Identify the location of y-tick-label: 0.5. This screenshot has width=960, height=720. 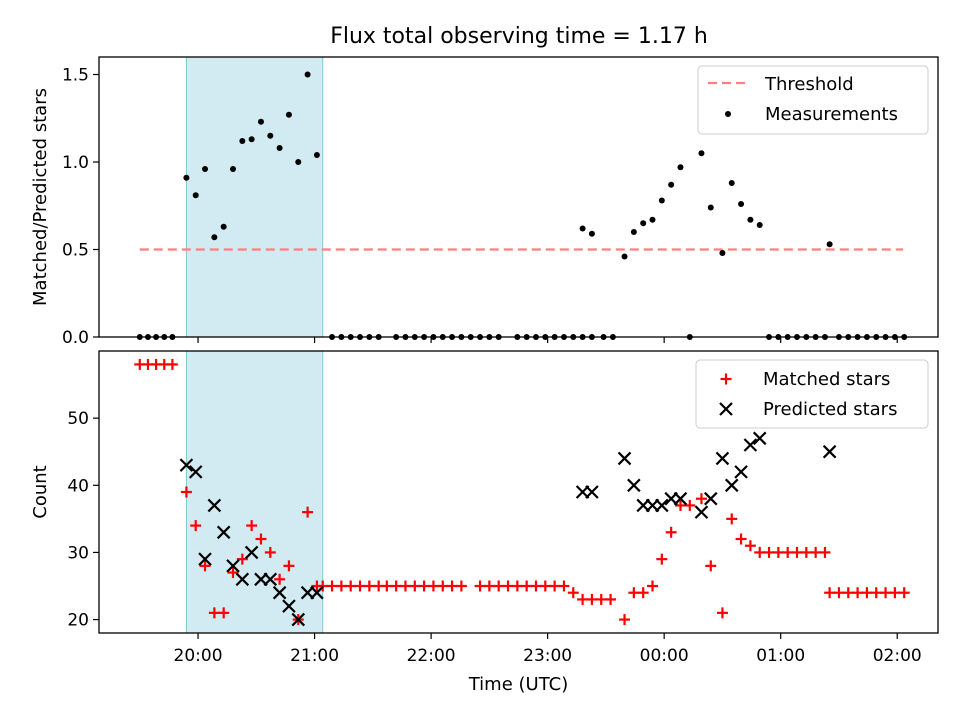
(75, 251).